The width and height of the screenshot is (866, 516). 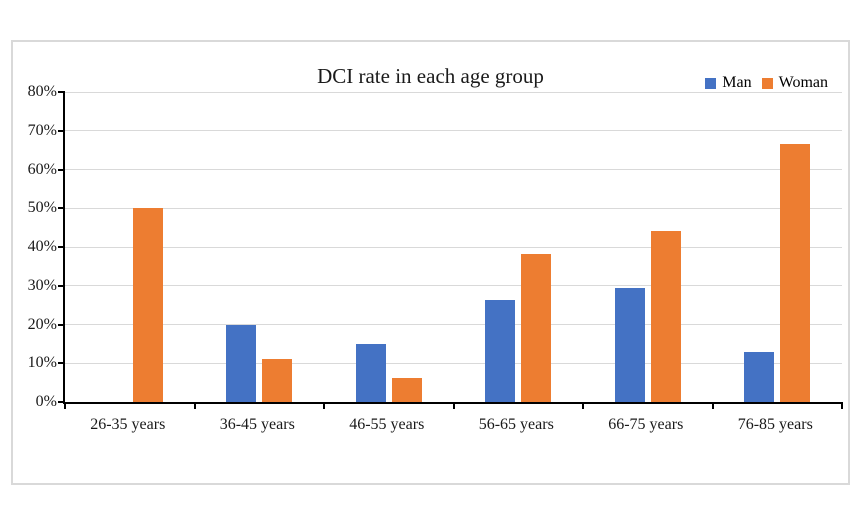 What do you see at coordinates (128, 424) in the screenshot?
I see `x-axis-category-label: 26-35 years` at bounding box center [128, 424].